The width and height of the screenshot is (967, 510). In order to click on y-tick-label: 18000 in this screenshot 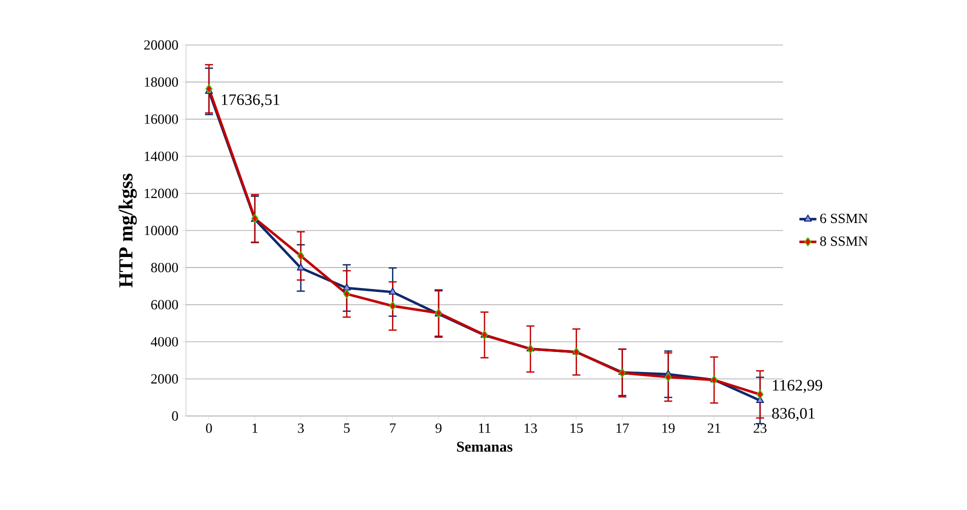, I will do `click(161, 82)`.